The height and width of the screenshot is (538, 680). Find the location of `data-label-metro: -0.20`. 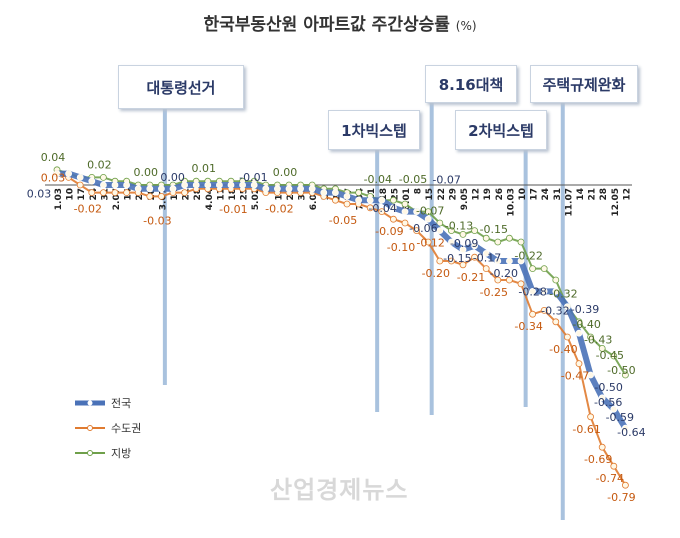

data-label-metro: -0.20 is located at coordinates (436, 273).